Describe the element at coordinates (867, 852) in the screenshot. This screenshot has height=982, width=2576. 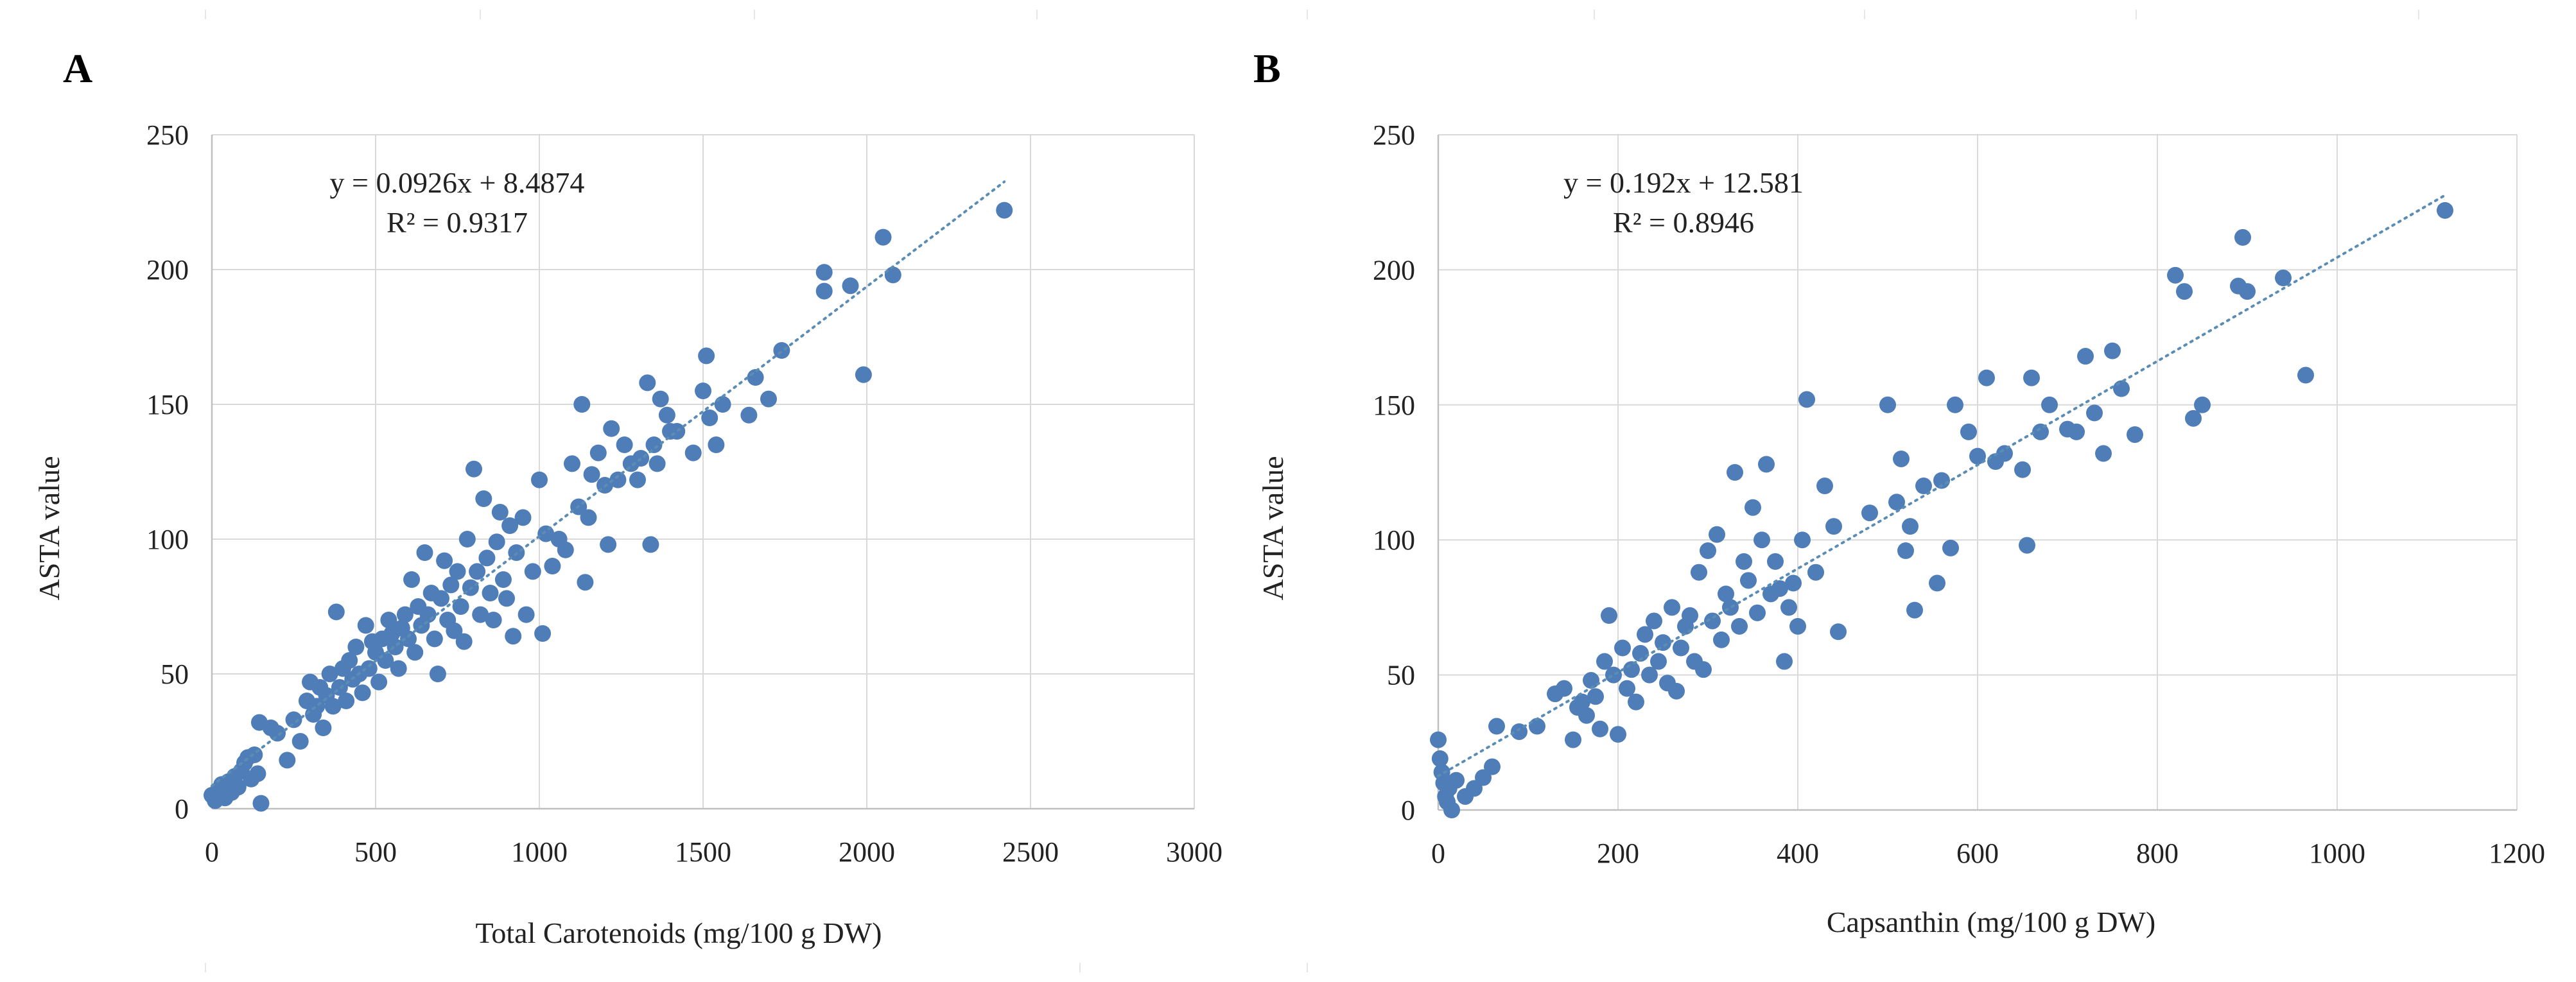
I see `x-tick-label: 2000` at that location.